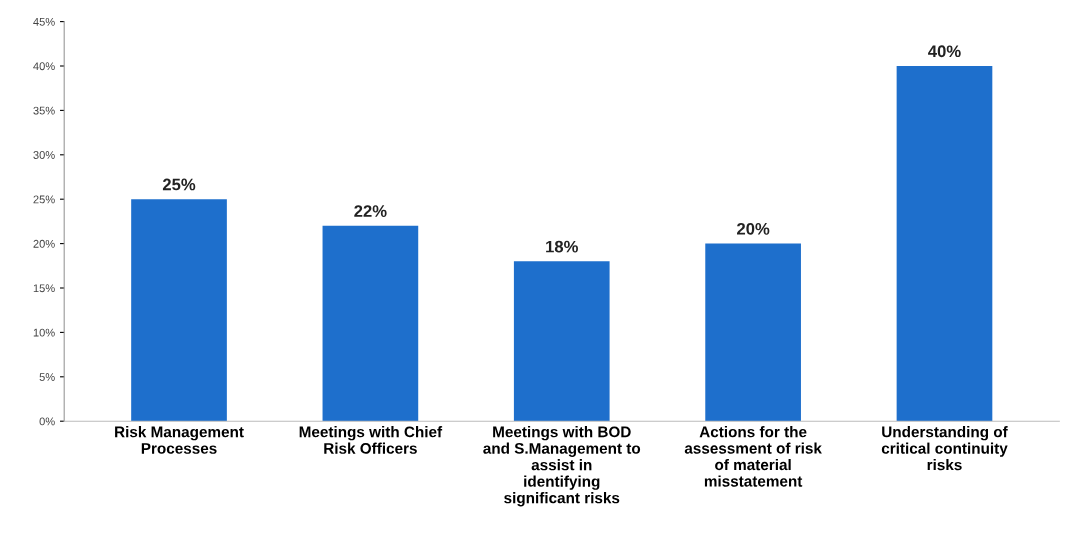  What do you see at coordinates (44, 21) in the screenshot?
I see `y-tick-label: 45%` at bounding box center [44, 21].